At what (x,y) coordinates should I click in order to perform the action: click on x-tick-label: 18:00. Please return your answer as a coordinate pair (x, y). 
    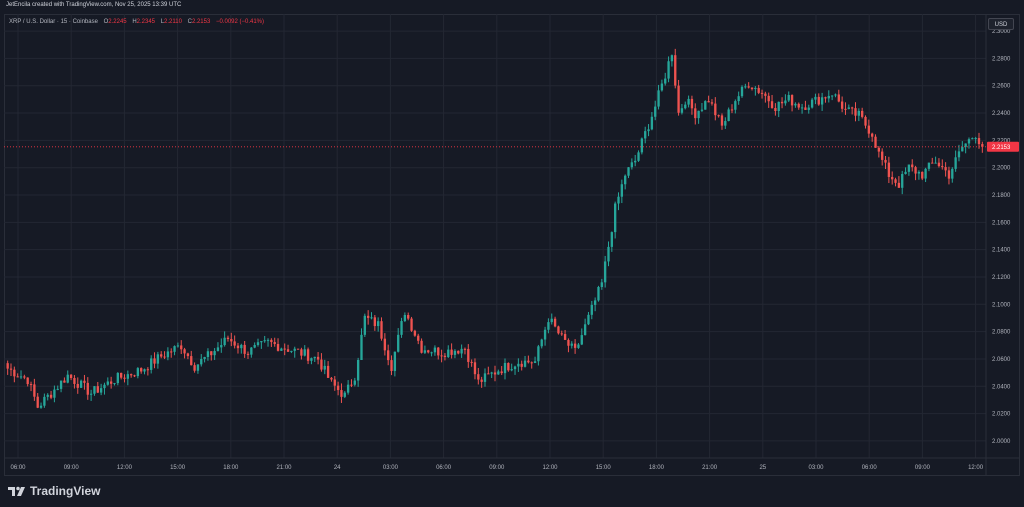
    Looking at the image, I should click on (231, 468).